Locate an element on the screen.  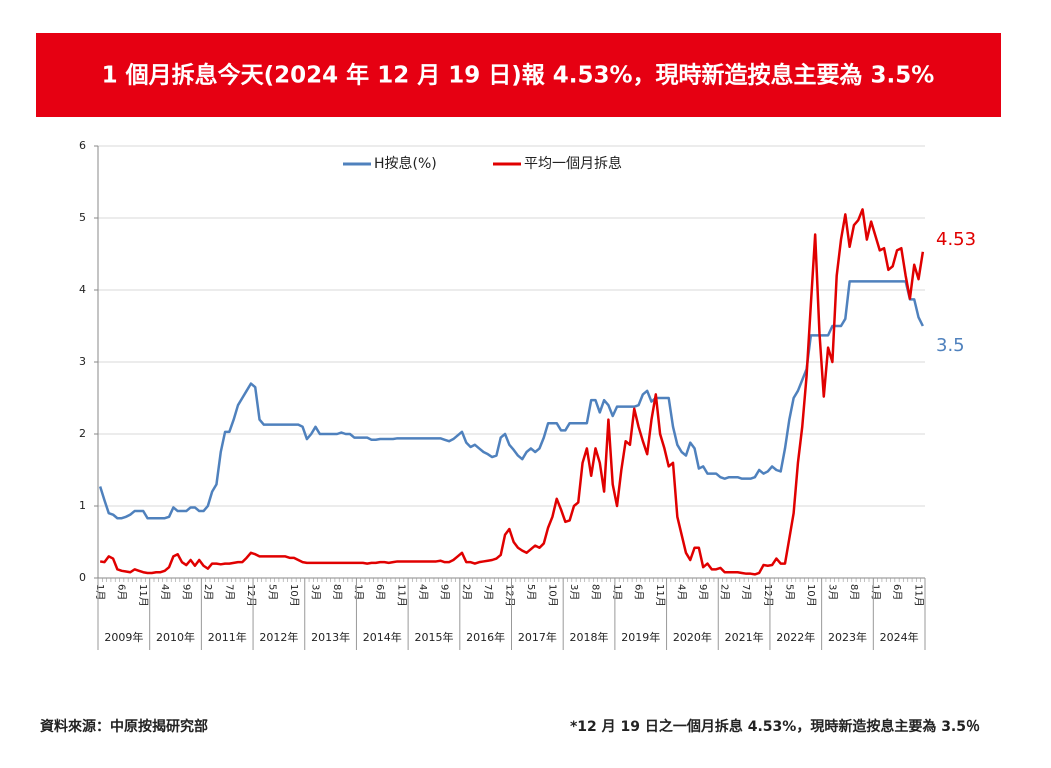
year-label: 2010年 is located at coordinates (175, 637).